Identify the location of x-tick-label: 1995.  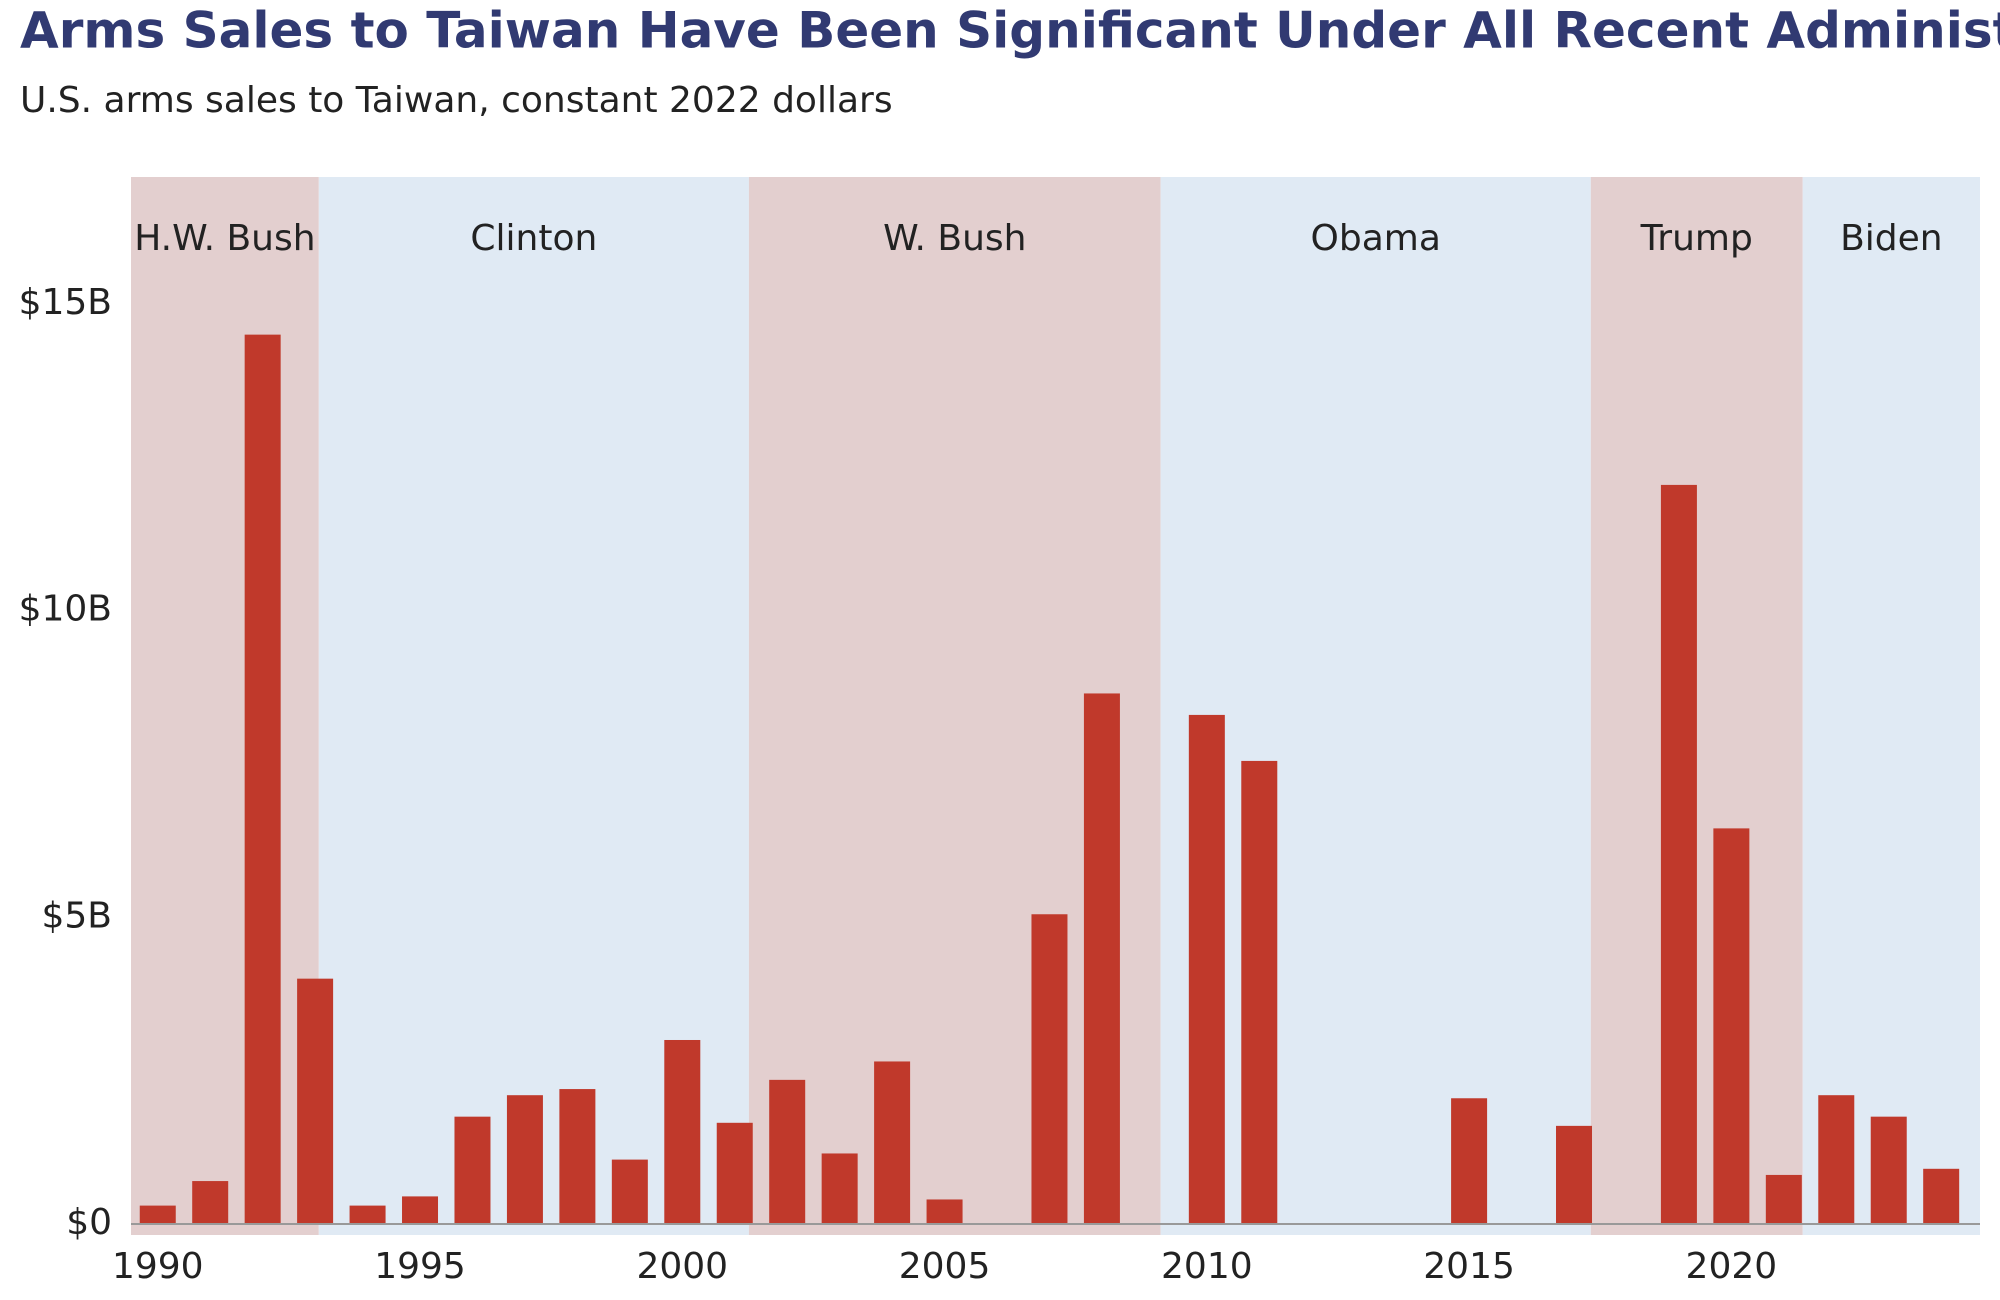
(420, 1266).